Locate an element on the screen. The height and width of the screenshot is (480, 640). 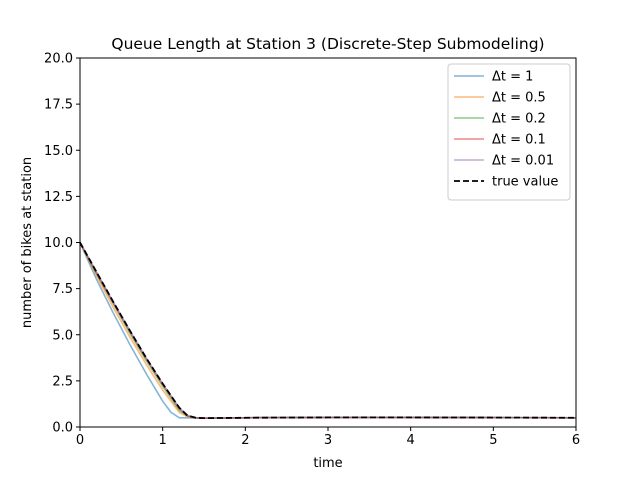
x-ticks: 0 1 2 3 4 5 6 is located at coordinates (328, 437).